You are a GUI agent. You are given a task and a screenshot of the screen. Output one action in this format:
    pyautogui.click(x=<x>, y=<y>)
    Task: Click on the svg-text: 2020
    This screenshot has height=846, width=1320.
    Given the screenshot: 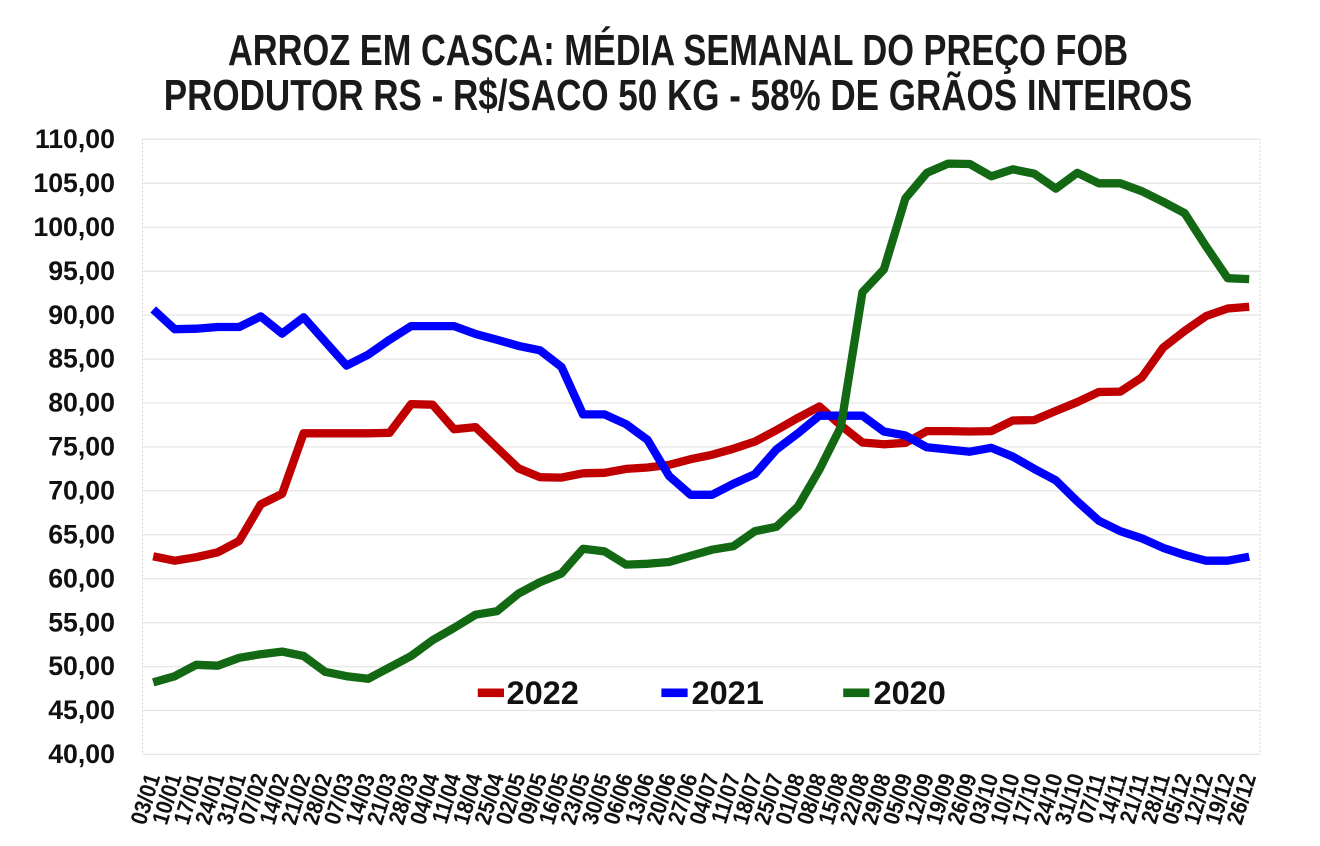 What is the action you would take?
    pyautogui.click(x=910, y=693)
    